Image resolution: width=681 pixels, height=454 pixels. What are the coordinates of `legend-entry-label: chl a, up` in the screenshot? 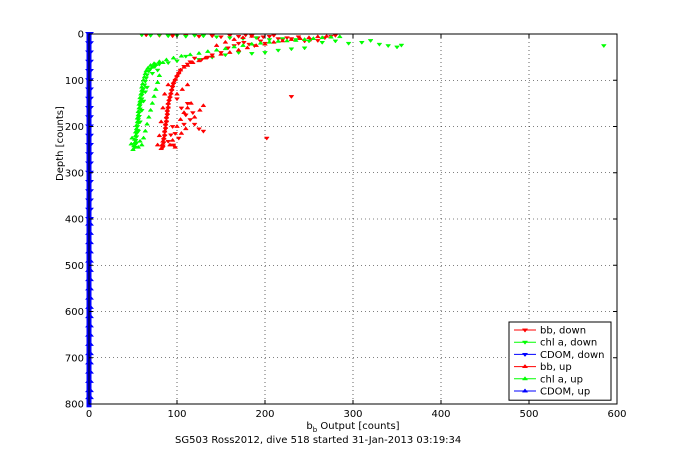 It's located at (561, 379).